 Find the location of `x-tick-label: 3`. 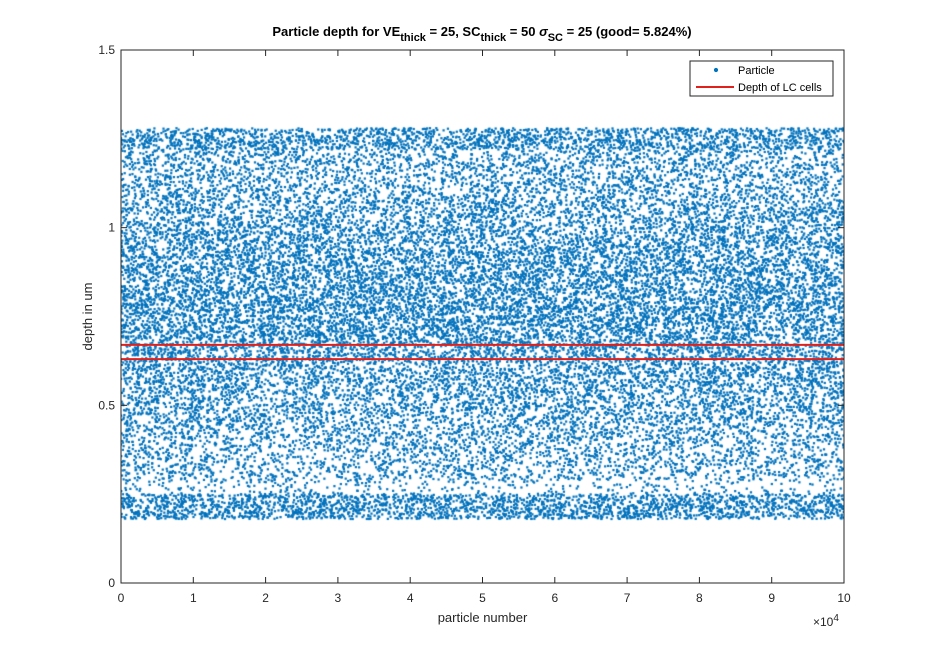

x-tick-label: 3 is located at coordinates (338, 598).